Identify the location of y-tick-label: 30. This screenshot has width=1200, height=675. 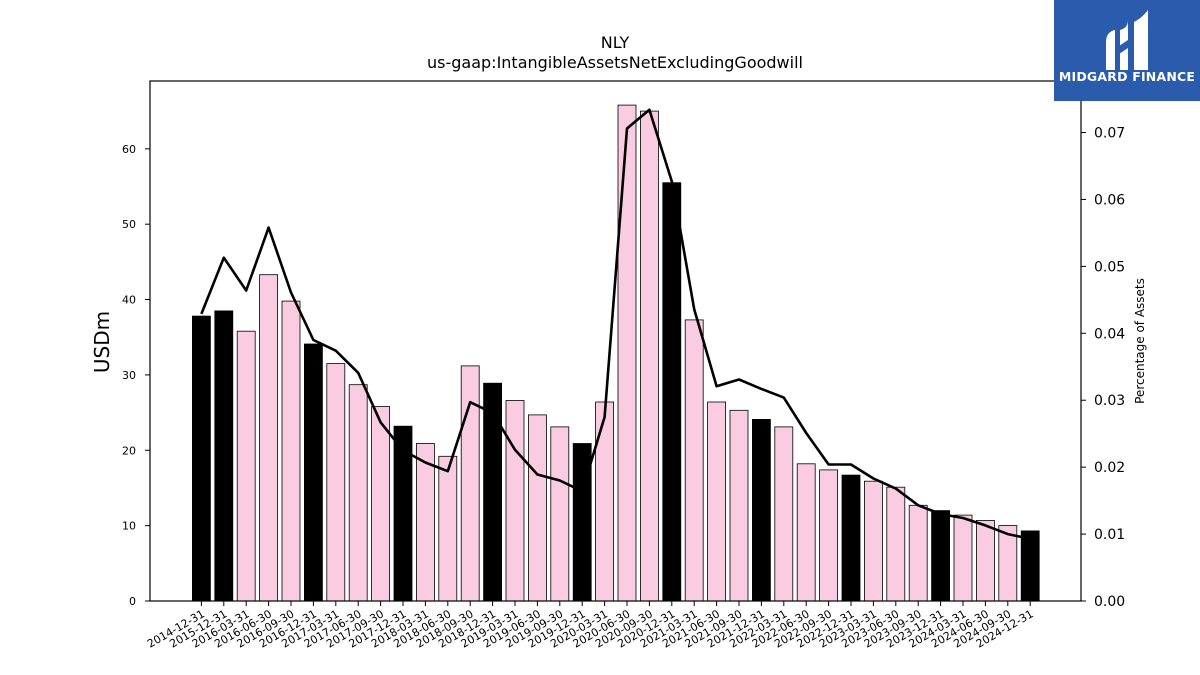
(129, 375).